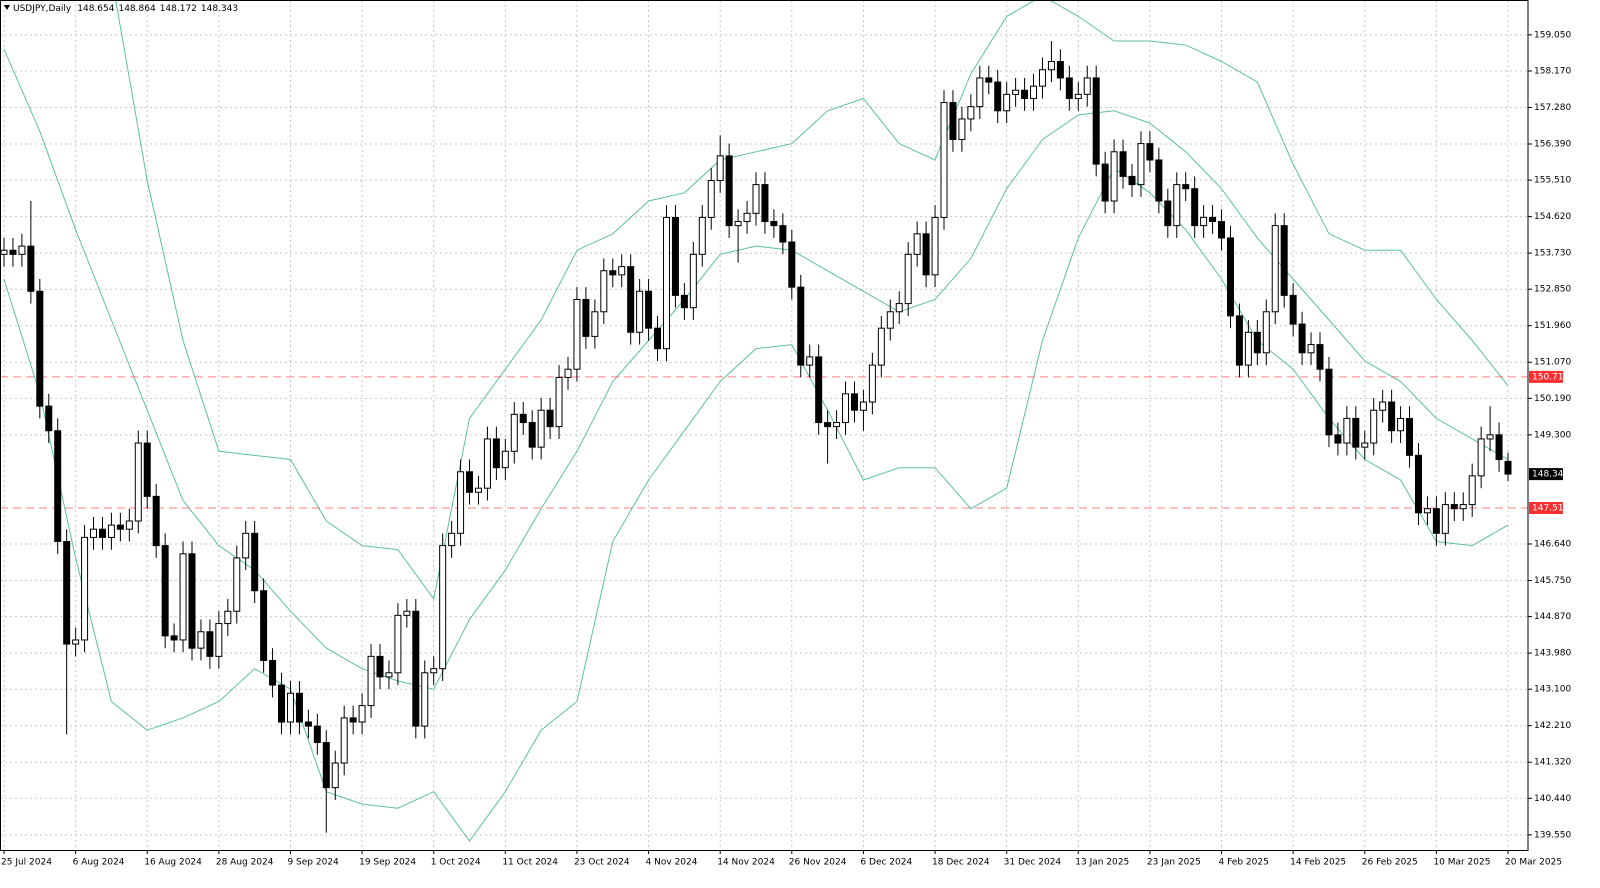 This screenshot has height=888, width=1600. I want to click on level-label-bg, so click(1546, 376).